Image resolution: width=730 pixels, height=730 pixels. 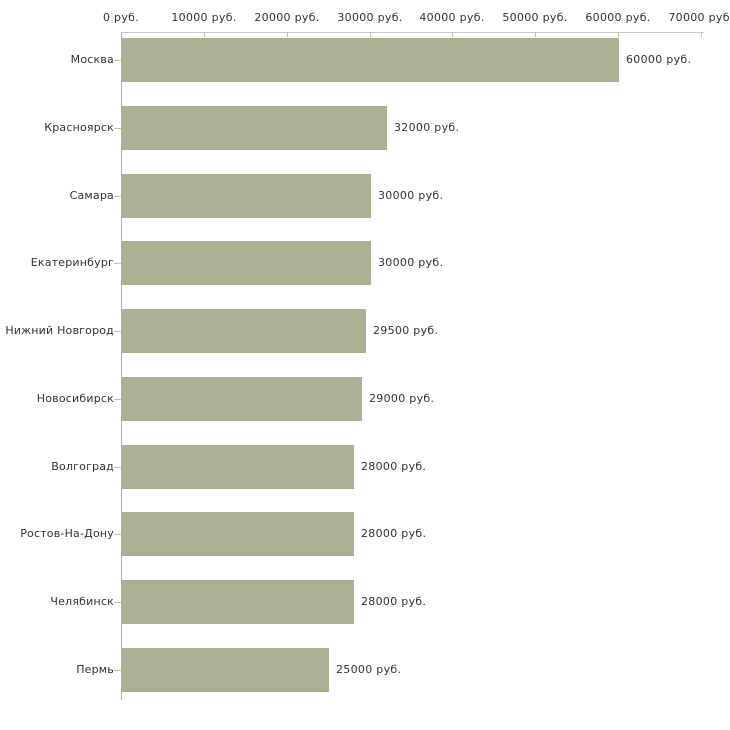 What do you see at coordinates (82, 466) in the screenshot?
I see `category-label: Волгоград` at bounding box center [82, 466].